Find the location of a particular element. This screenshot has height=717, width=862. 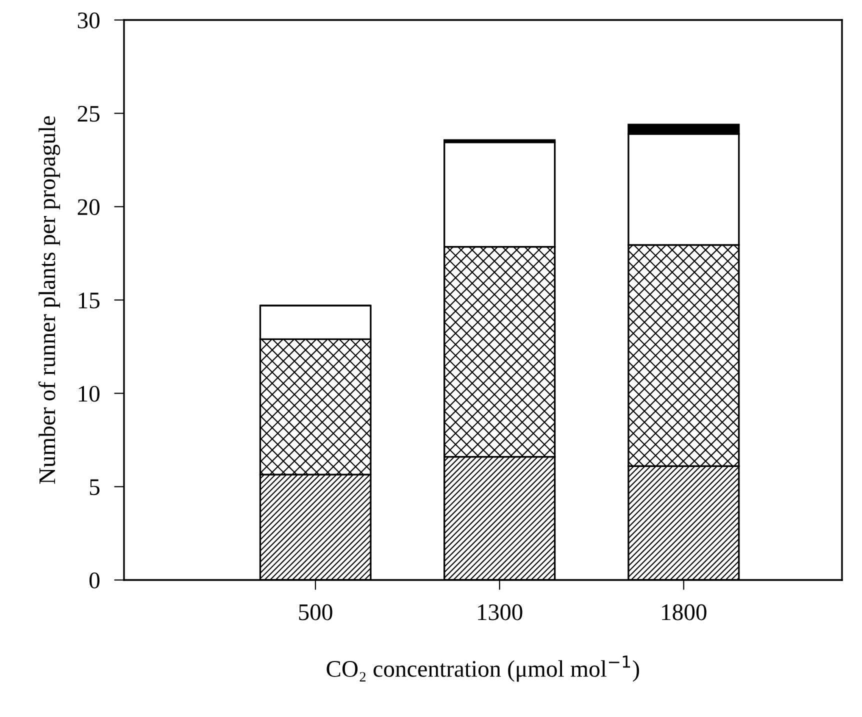

y-tick-label: 20 is located at coordinates (89, 207).